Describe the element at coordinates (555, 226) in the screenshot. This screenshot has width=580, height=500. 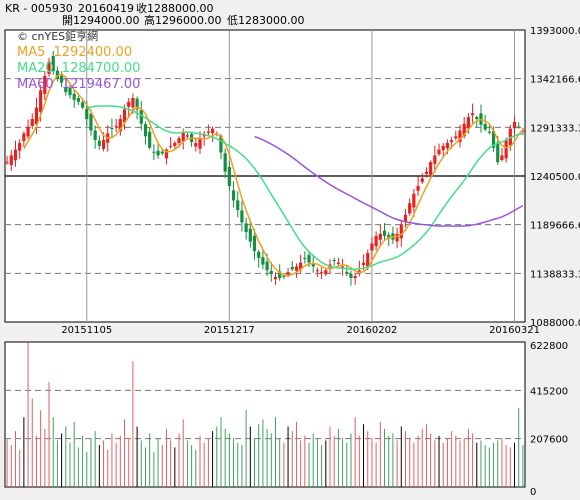
I see `y-tick-label: 1189666.6` at that location.